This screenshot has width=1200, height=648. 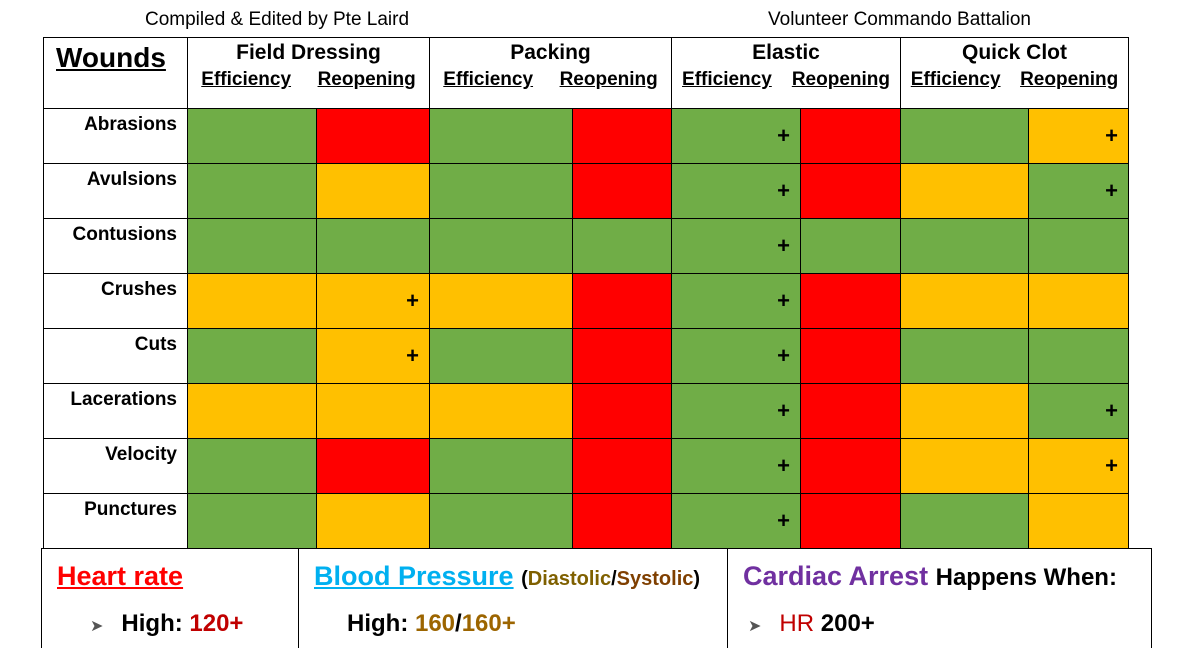 What do you see at coordinates (1014, 73) in the screenshot?
I see `group-header-quick-clot: Quick Clot Efficiency Reopening` at bounding box center [1014, 73].